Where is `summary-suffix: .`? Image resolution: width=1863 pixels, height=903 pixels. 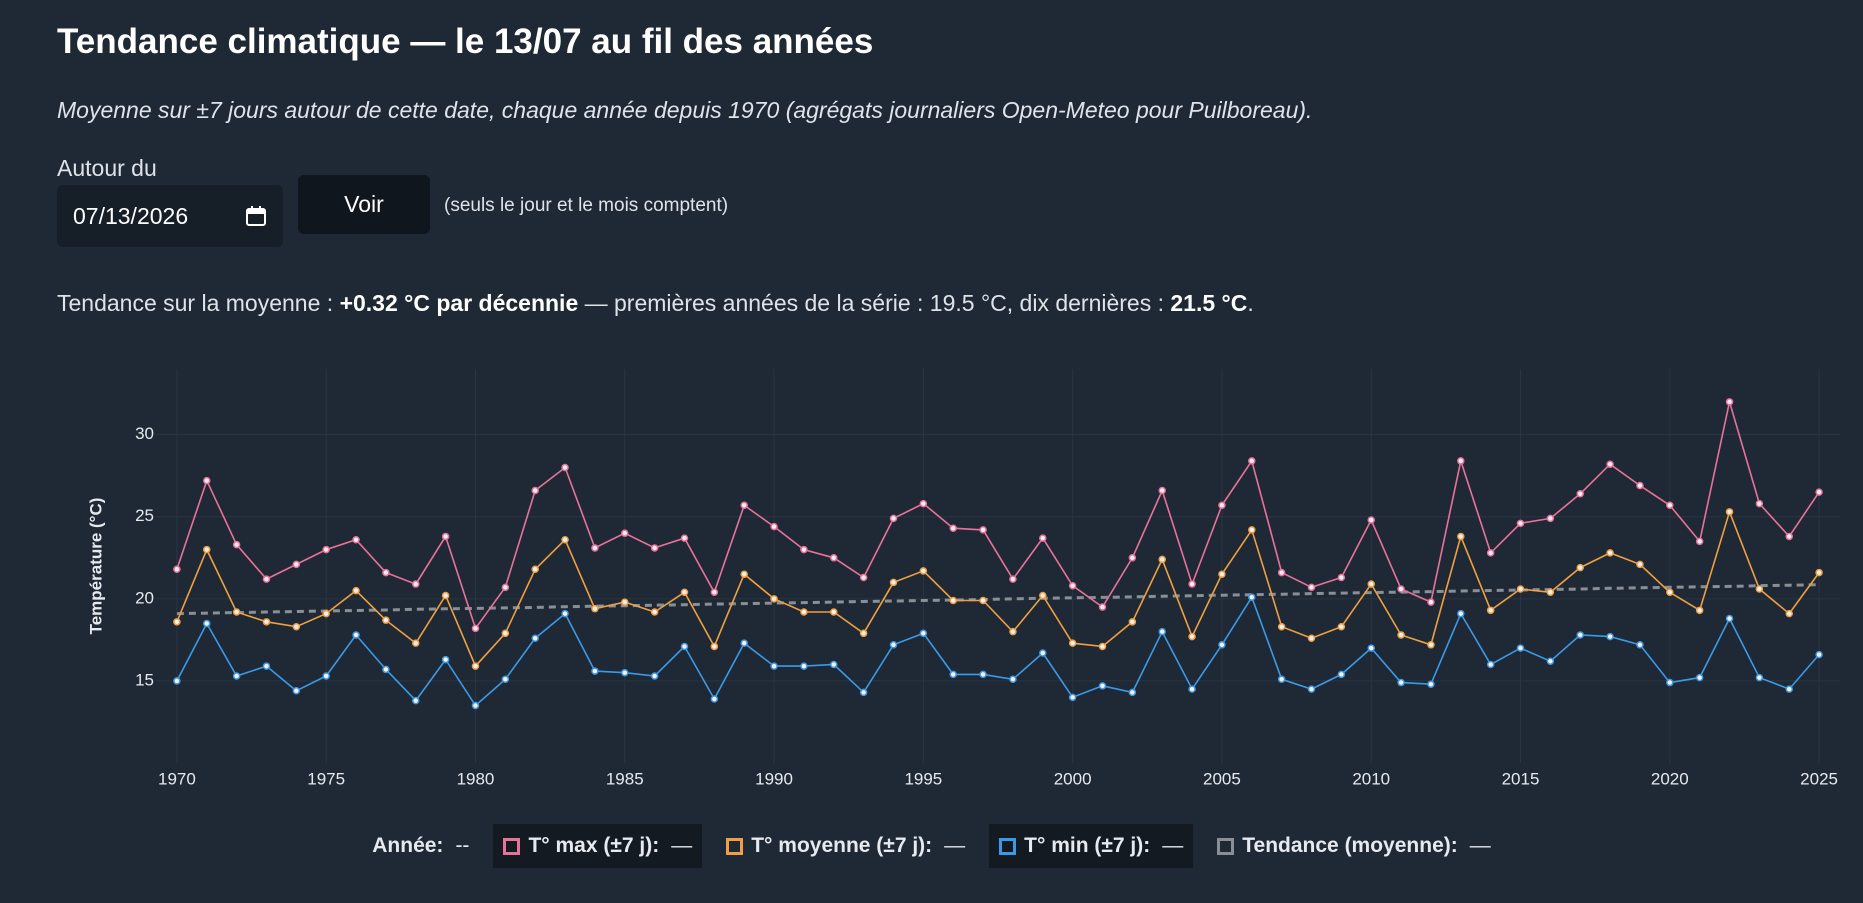
summary-suffix: . is located at coordinates (1250, 303).